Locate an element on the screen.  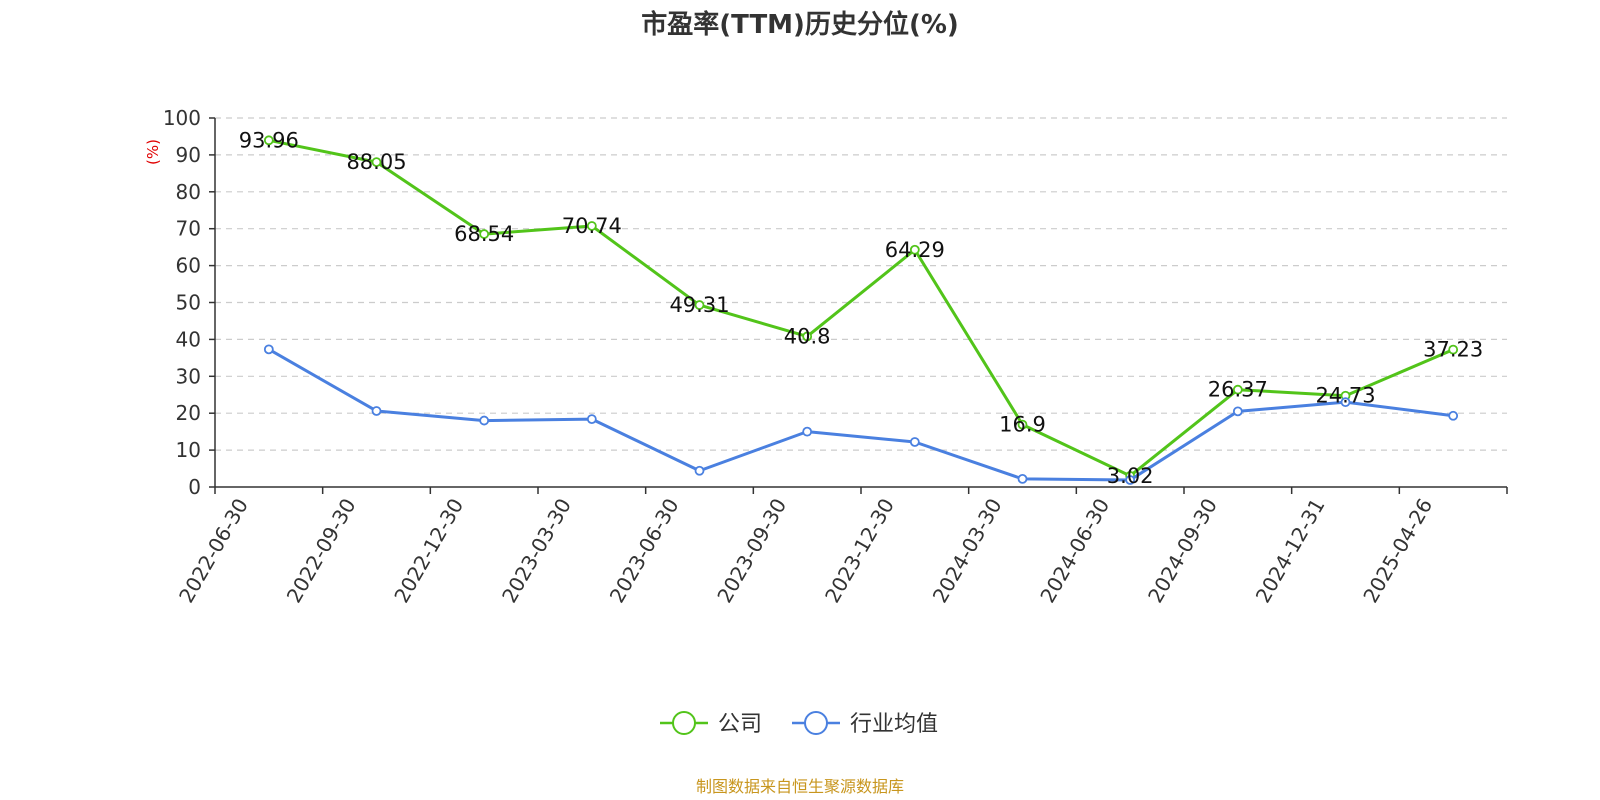
x-tick-label: 2024-03-30 is located at coordinates (967, 550).